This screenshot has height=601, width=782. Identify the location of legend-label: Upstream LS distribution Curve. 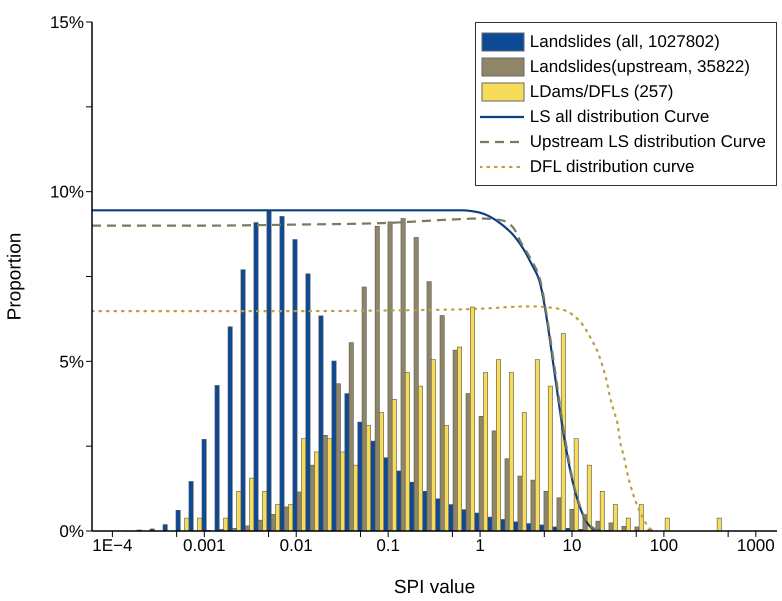
(648, 142).